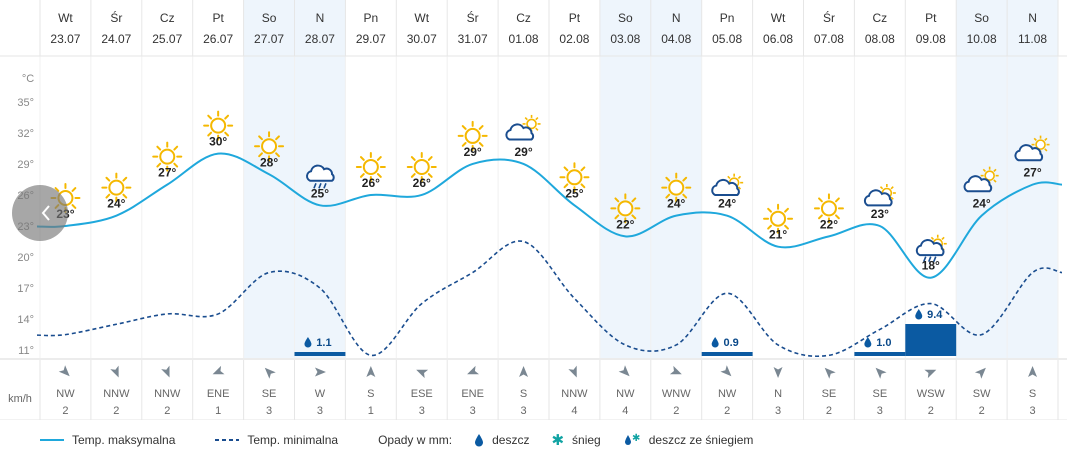 This screenshot has width=1067, height=460. I want to click on precipitation-bar, so click(320, 354).